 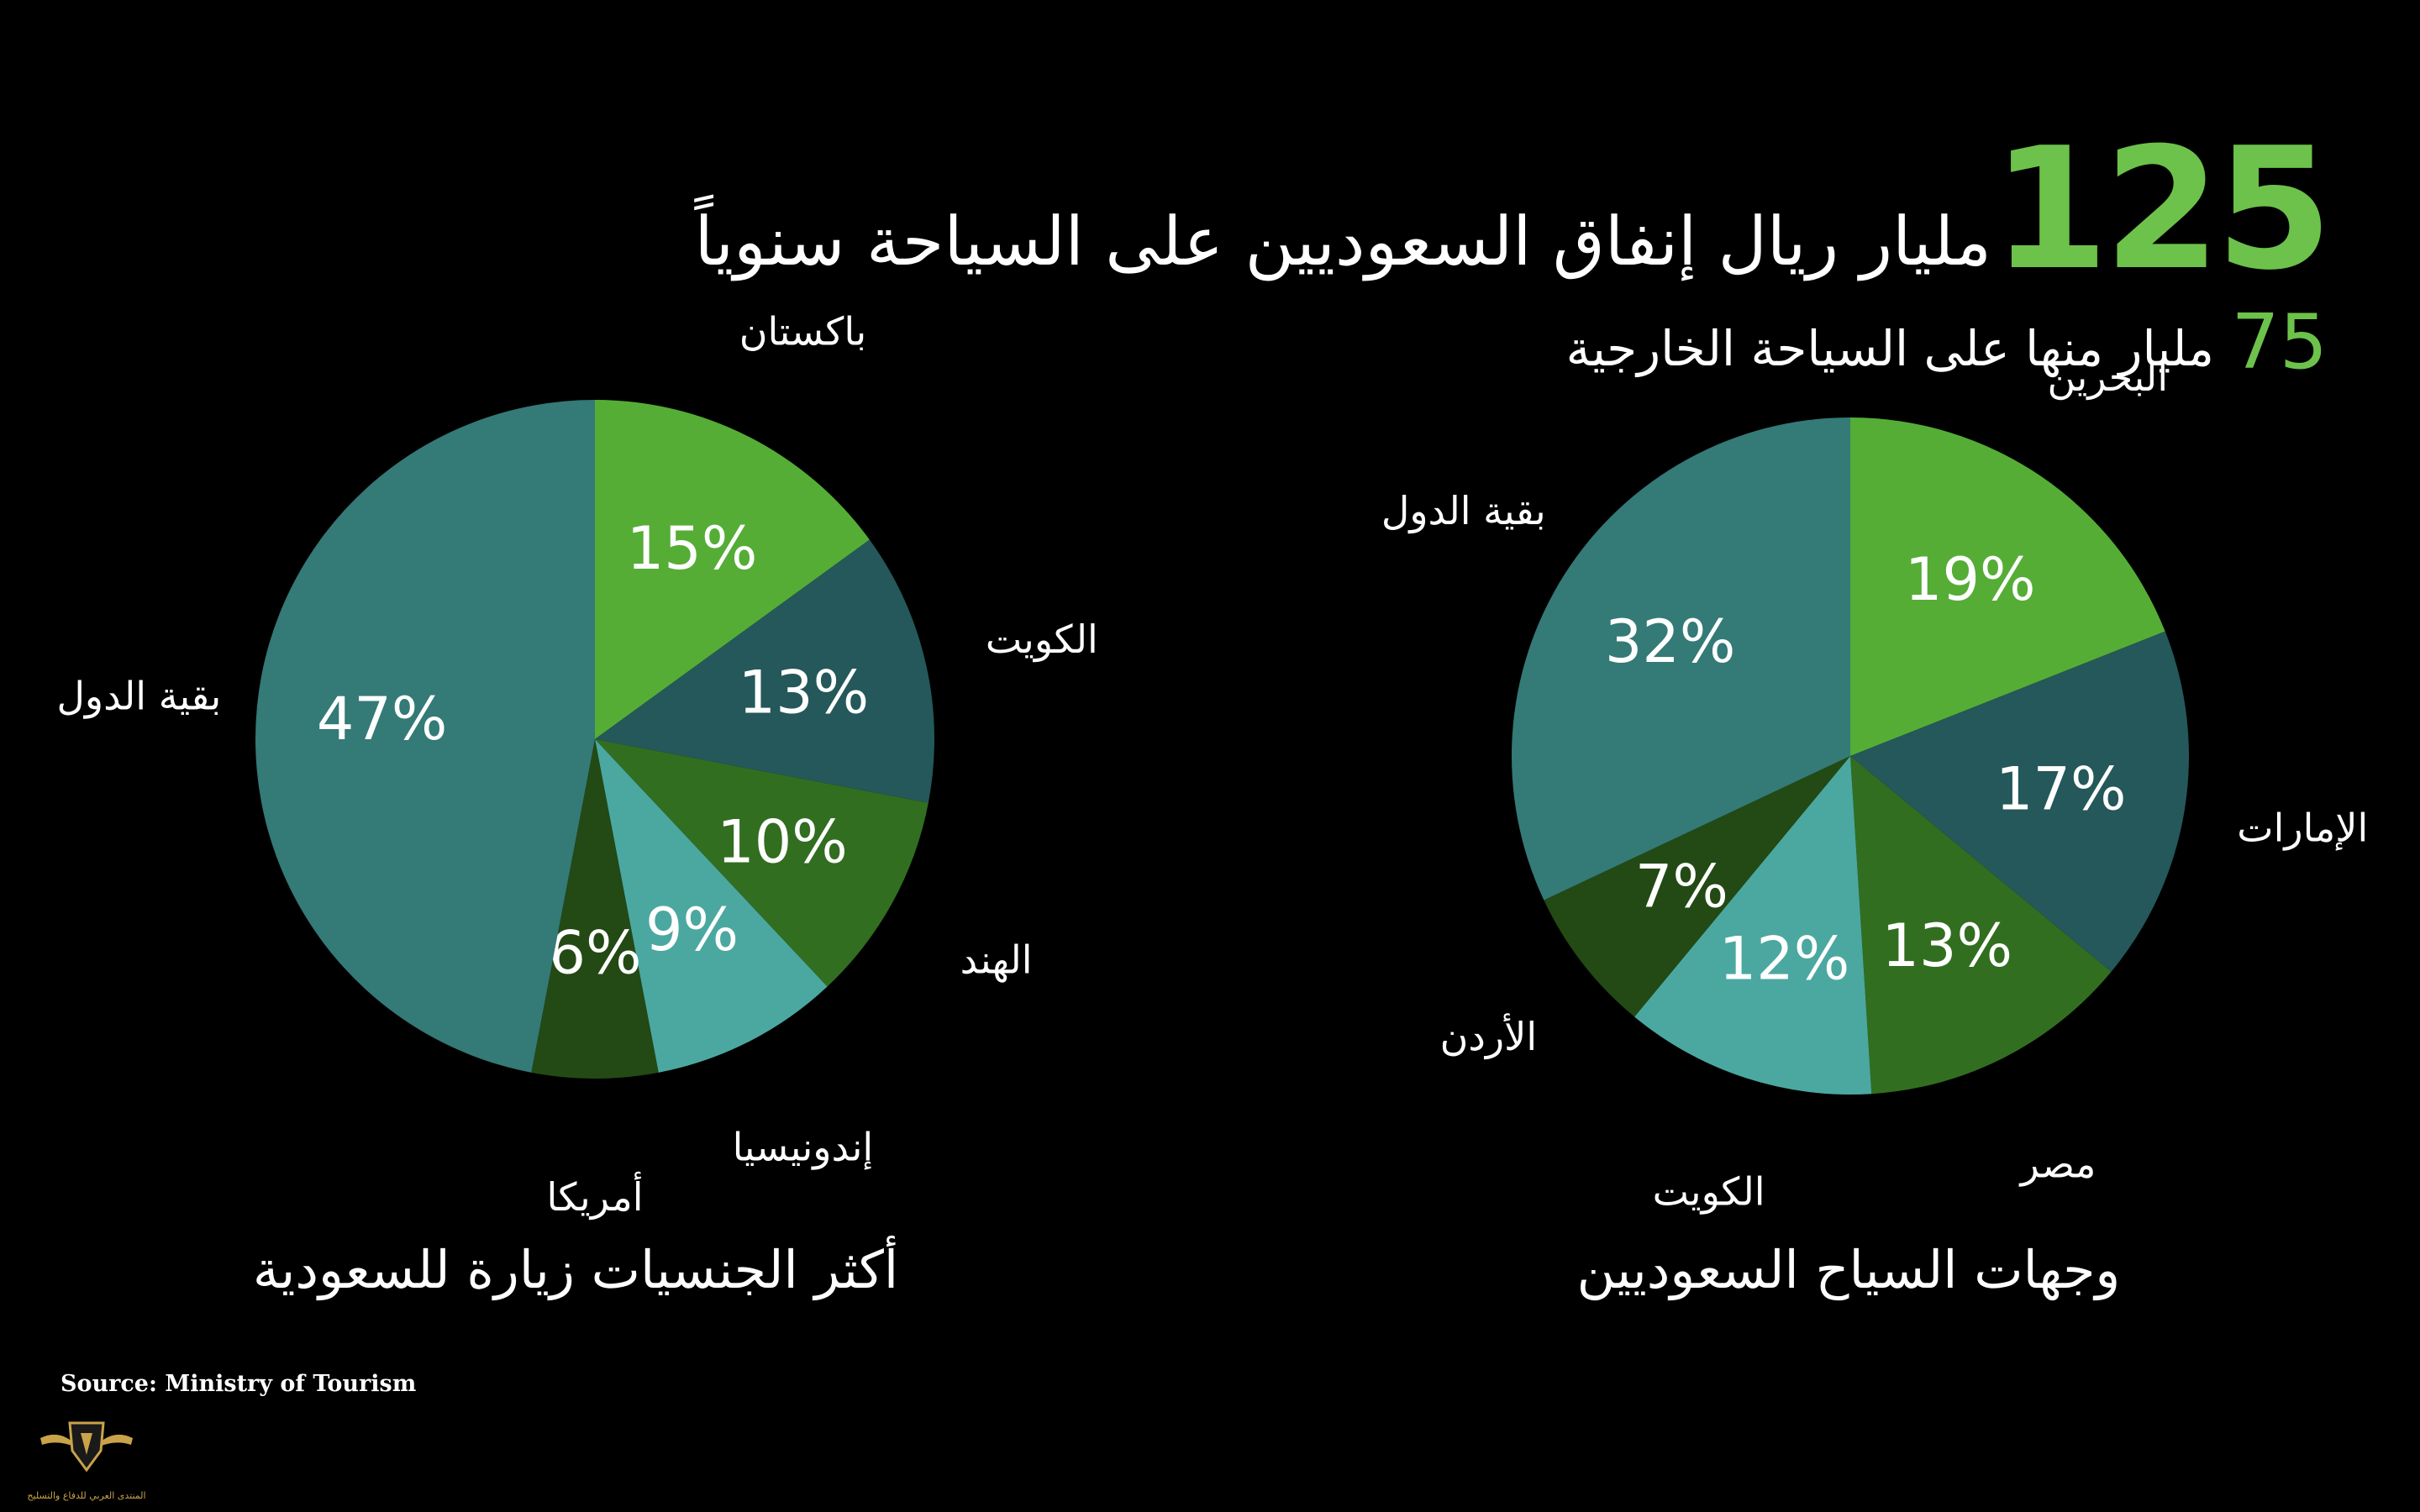 What do you see at coordinates (2162, 209) in the screenshot?
I see `headline-big-number: 125` at bounding box center [2162, 209].